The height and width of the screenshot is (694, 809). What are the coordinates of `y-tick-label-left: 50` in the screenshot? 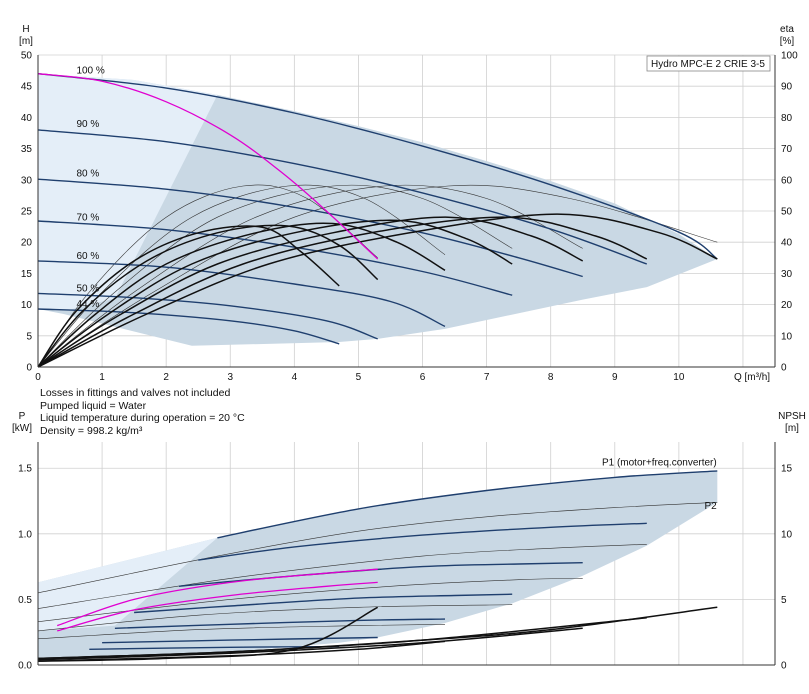 It's located at (27, 56).